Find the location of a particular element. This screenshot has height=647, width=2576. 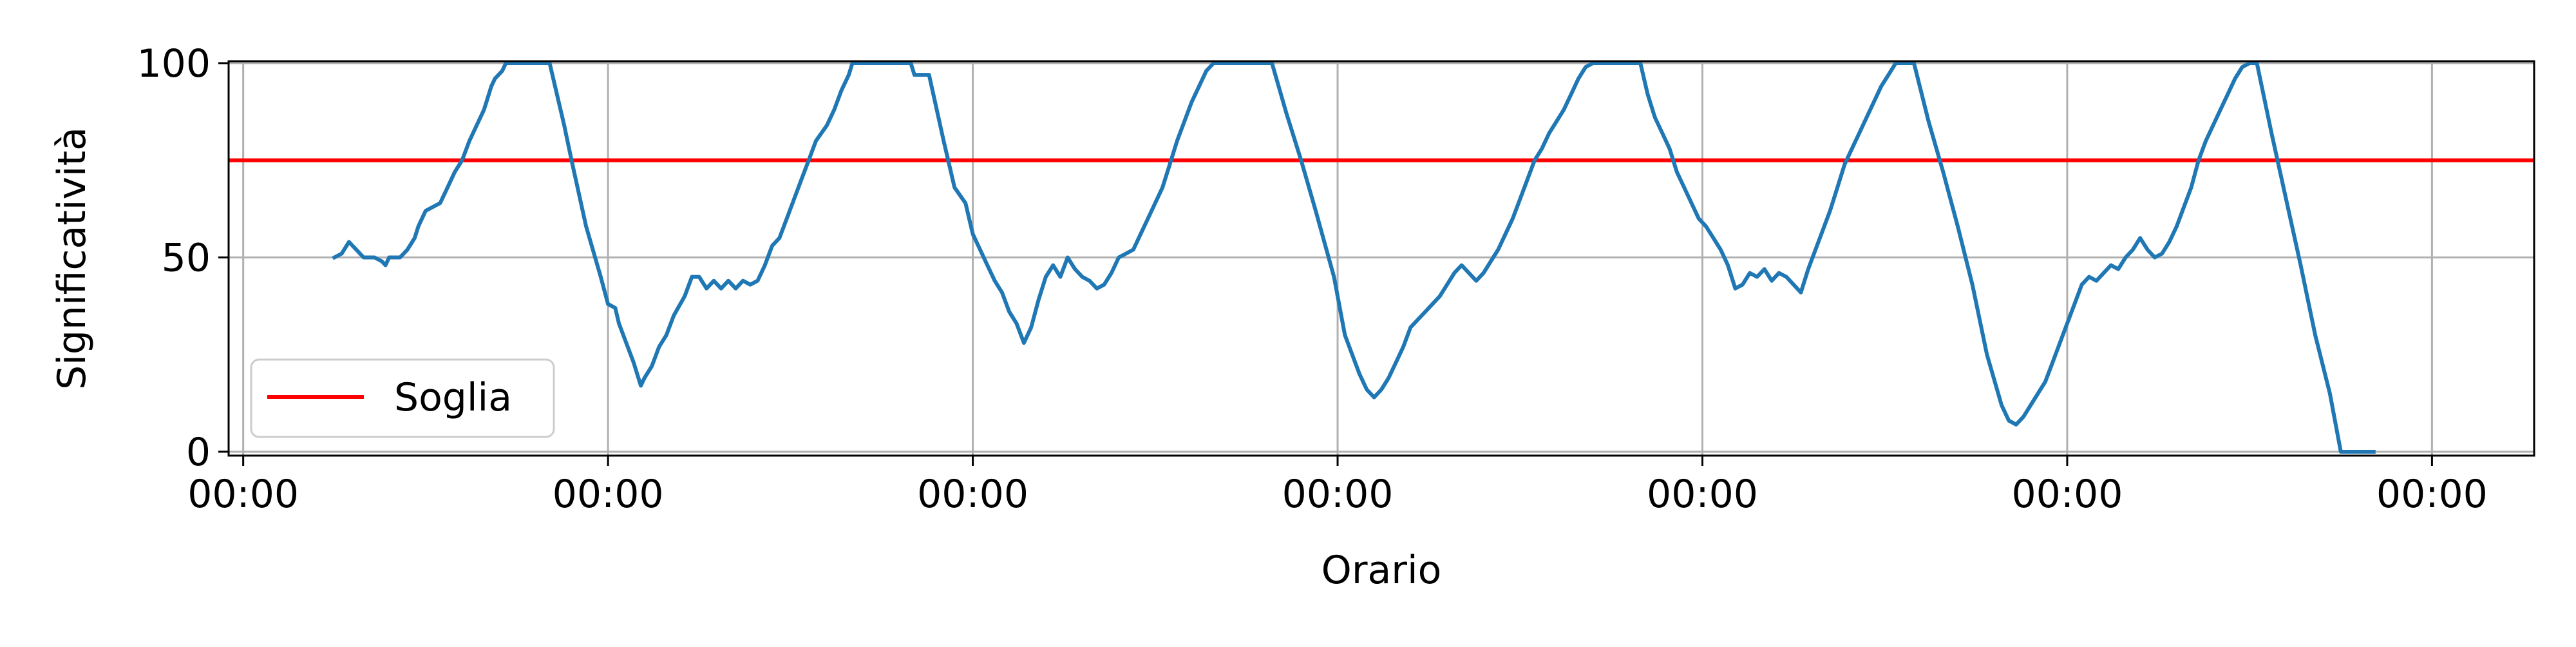

y-axis: 0 50 100 is located at coordinates (183, 258).